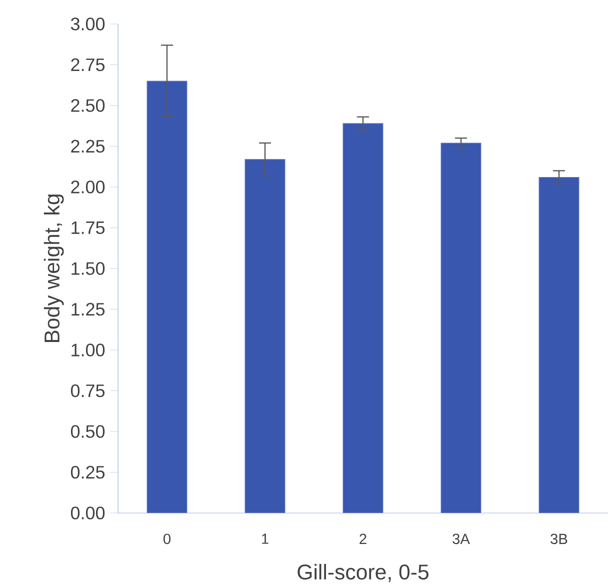  Describe the element at coordinates (88, 105) in the screenshot. I see `y-tick-label: 2.50` at that location.